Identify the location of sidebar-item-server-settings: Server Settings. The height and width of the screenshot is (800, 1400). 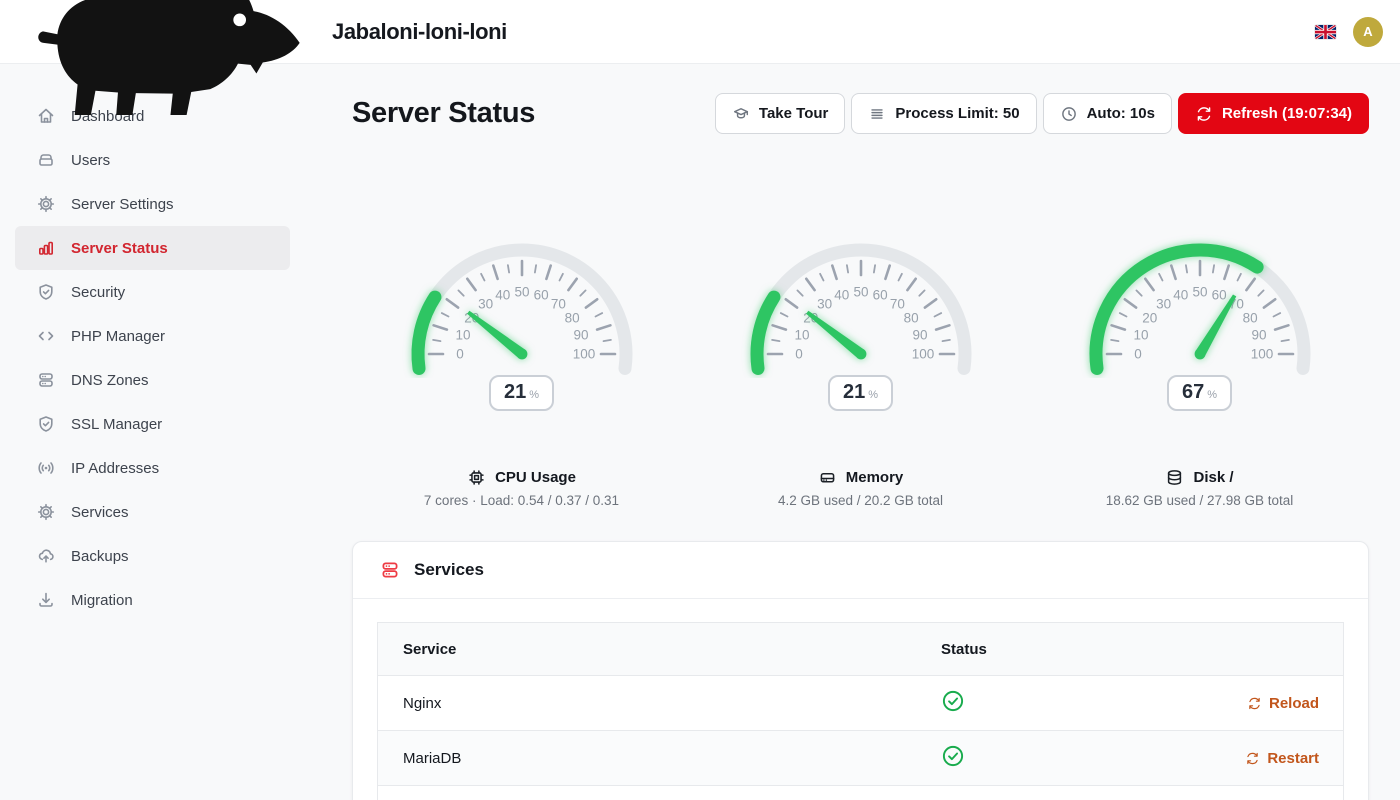
(152, 204).